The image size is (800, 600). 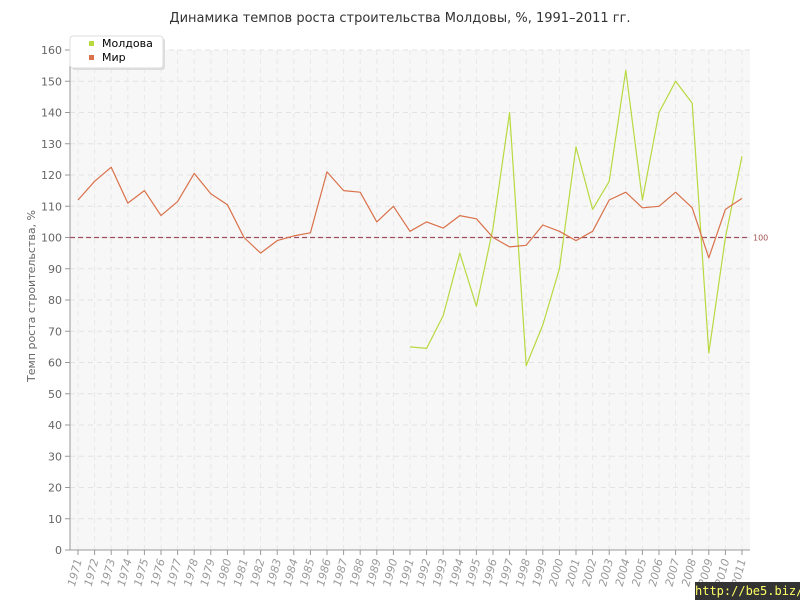 I want to click on y-tick-label: 10, so click(x=55, y=519).